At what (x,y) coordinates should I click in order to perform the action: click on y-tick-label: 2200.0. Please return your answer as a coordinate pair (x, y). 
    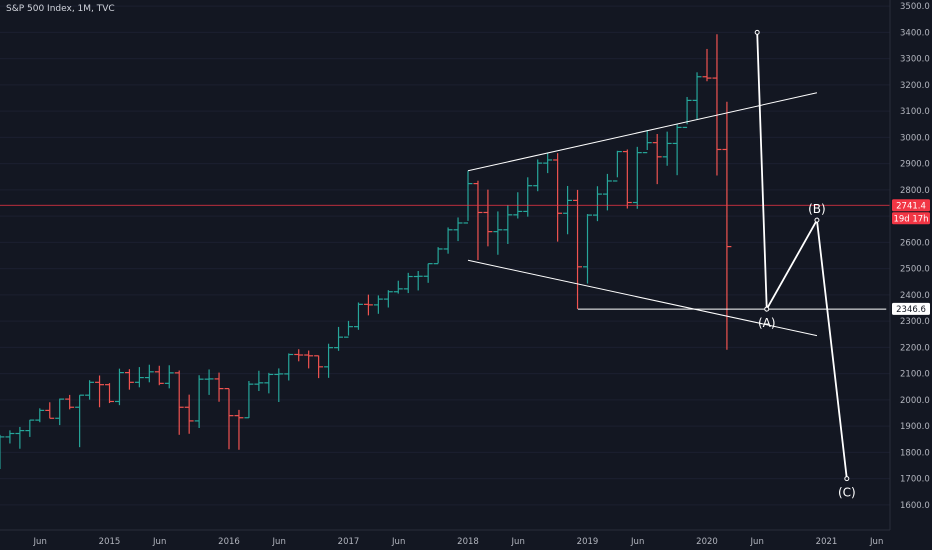
    Looking at the image, I should click on (915, 348).